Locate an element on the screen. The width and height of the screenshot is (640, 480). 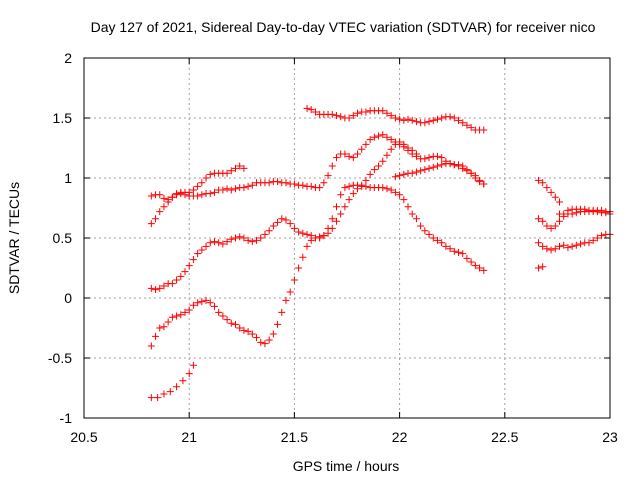
x-tick-label: 21.5 is located at coordinates (294, 437).